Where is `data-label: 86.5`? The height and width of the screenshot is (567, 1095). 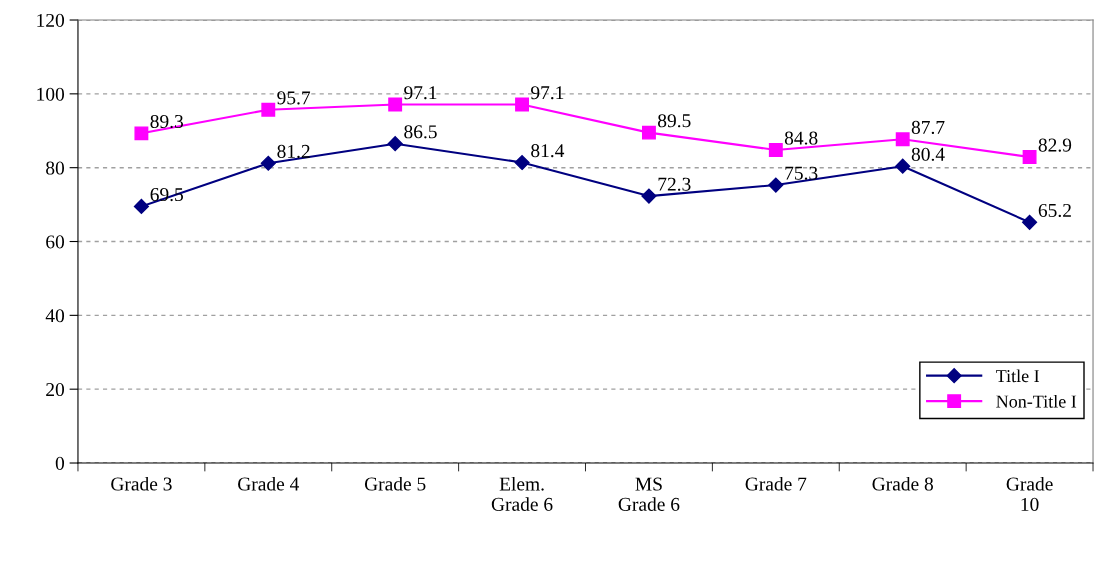 data-label: 86.5 is located at coordinates (420, 132).